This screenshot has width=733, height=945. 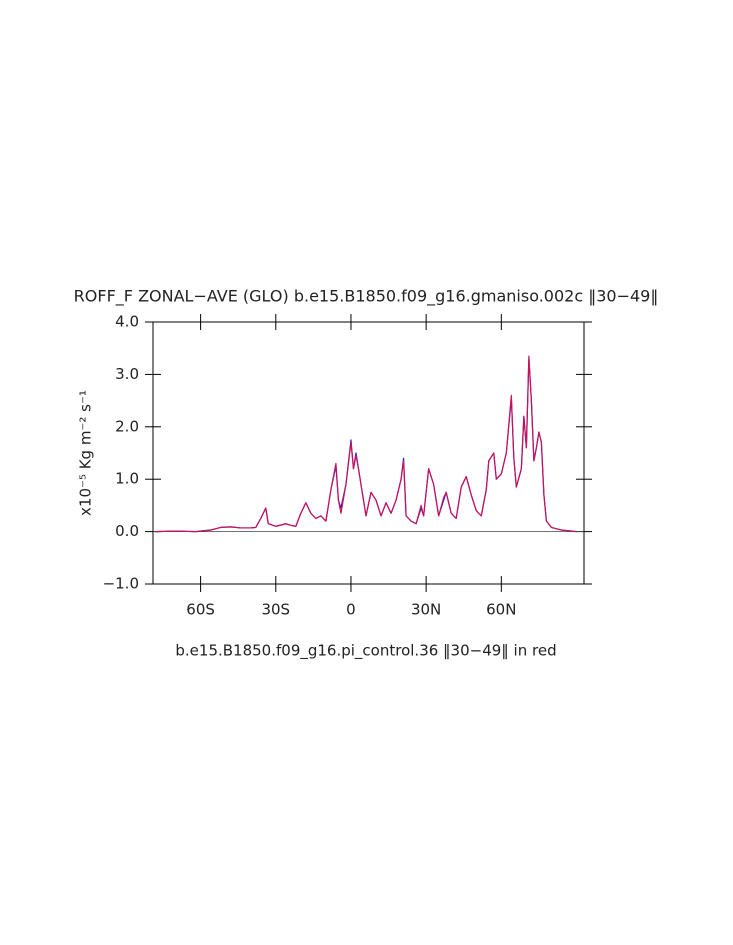 I want to click on x-tick-label: 60N, so click(x=501, y=610).